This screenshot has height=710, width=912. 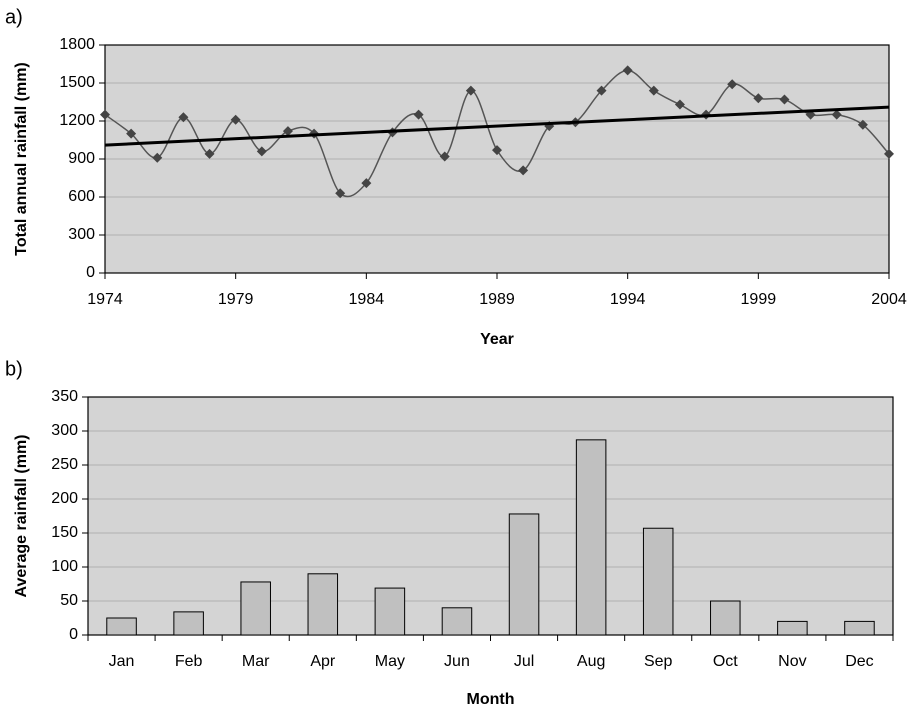 What do you see at coordinates (367, 299) in the screenshot?
I see `x-tick-label: 1984` at bounding box center [367, 299].